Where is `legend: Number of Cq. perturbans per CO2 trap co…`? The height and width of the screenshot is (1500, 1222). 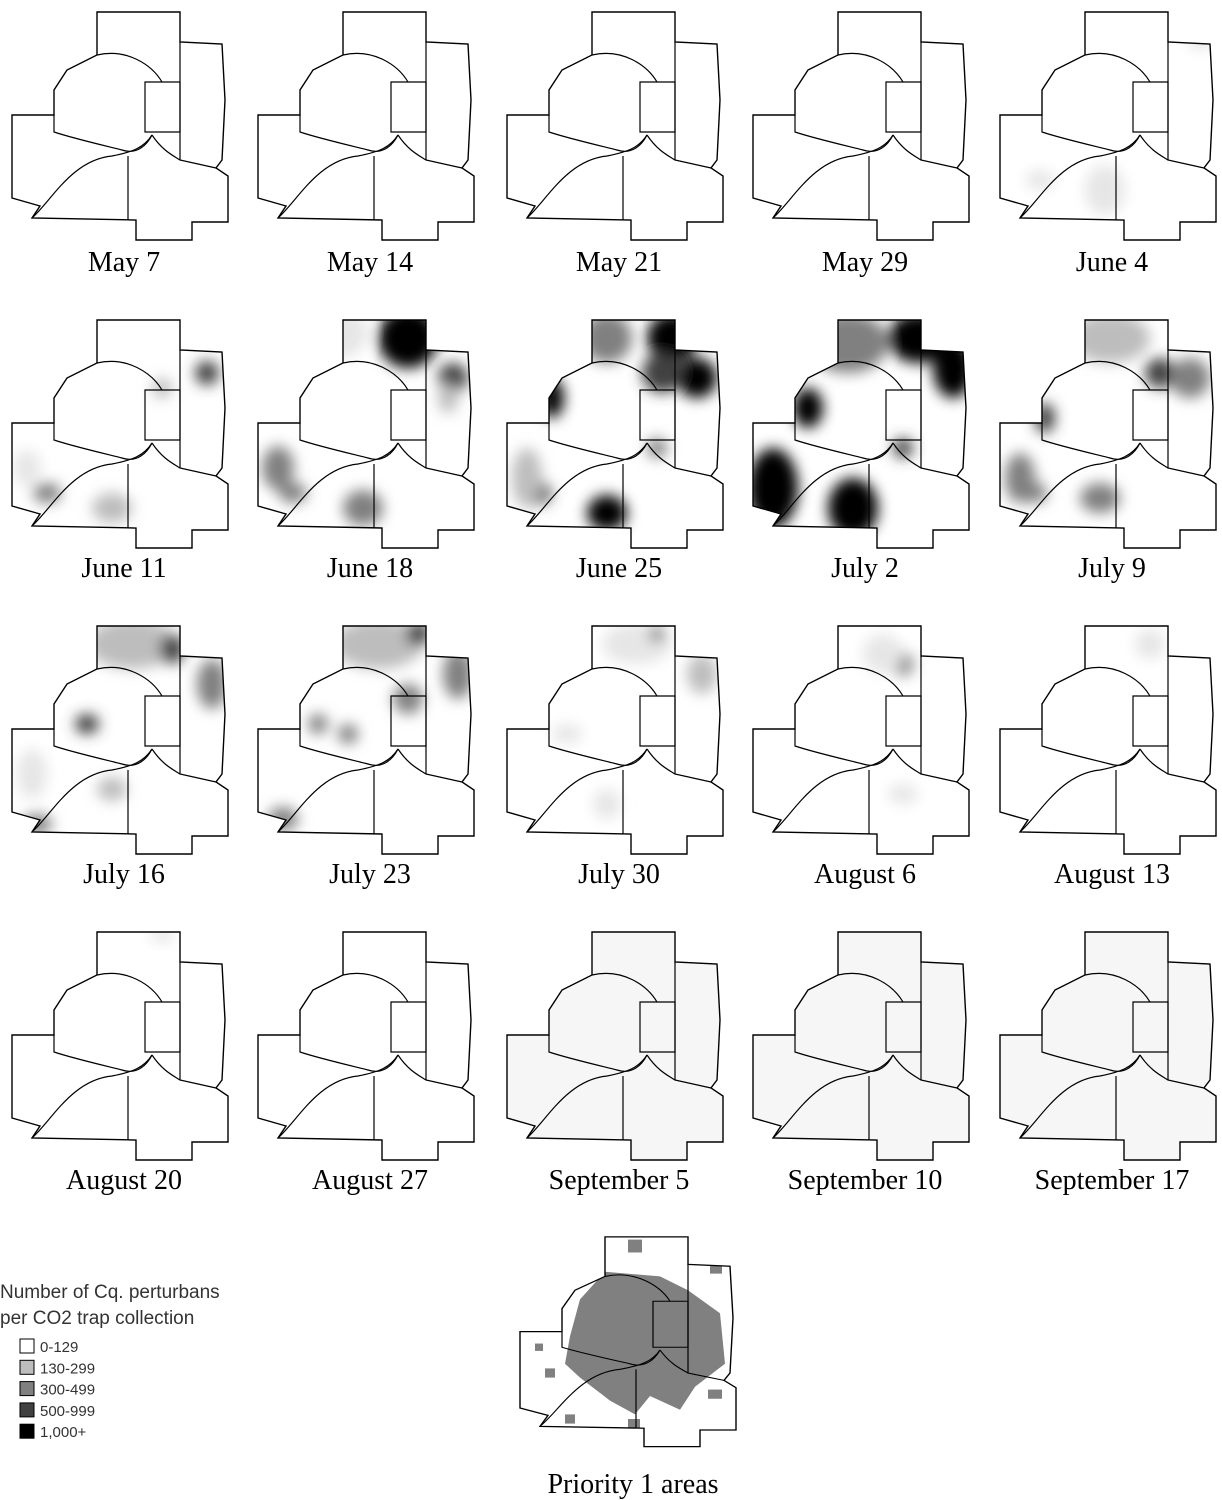 legend: Number of Cq. perturbans per CO2 trap co… is located at coordinates (110, 1361).